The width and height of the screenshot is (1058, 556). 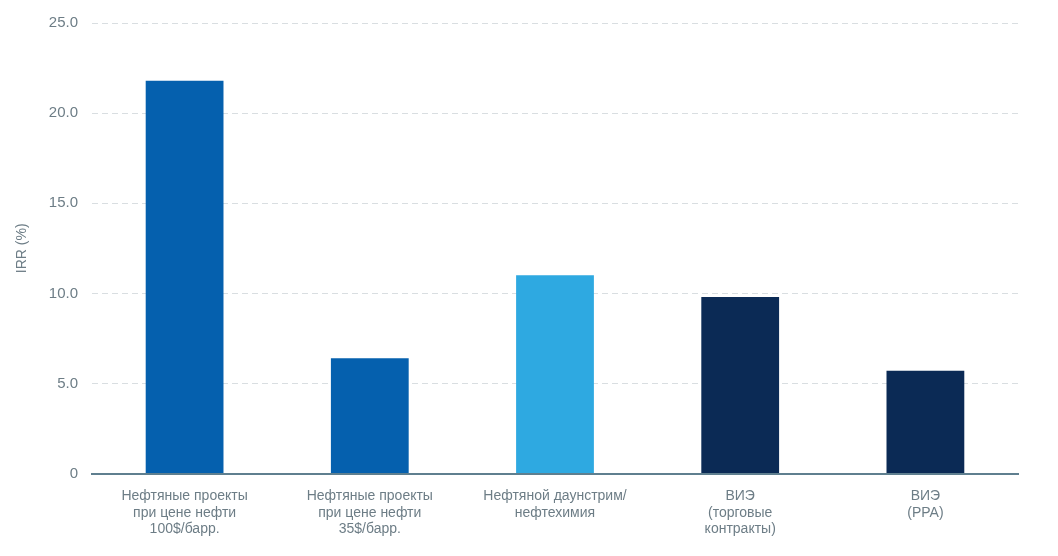 I want to click on y-tick-label: 5.0, so click(x=67, y=382).